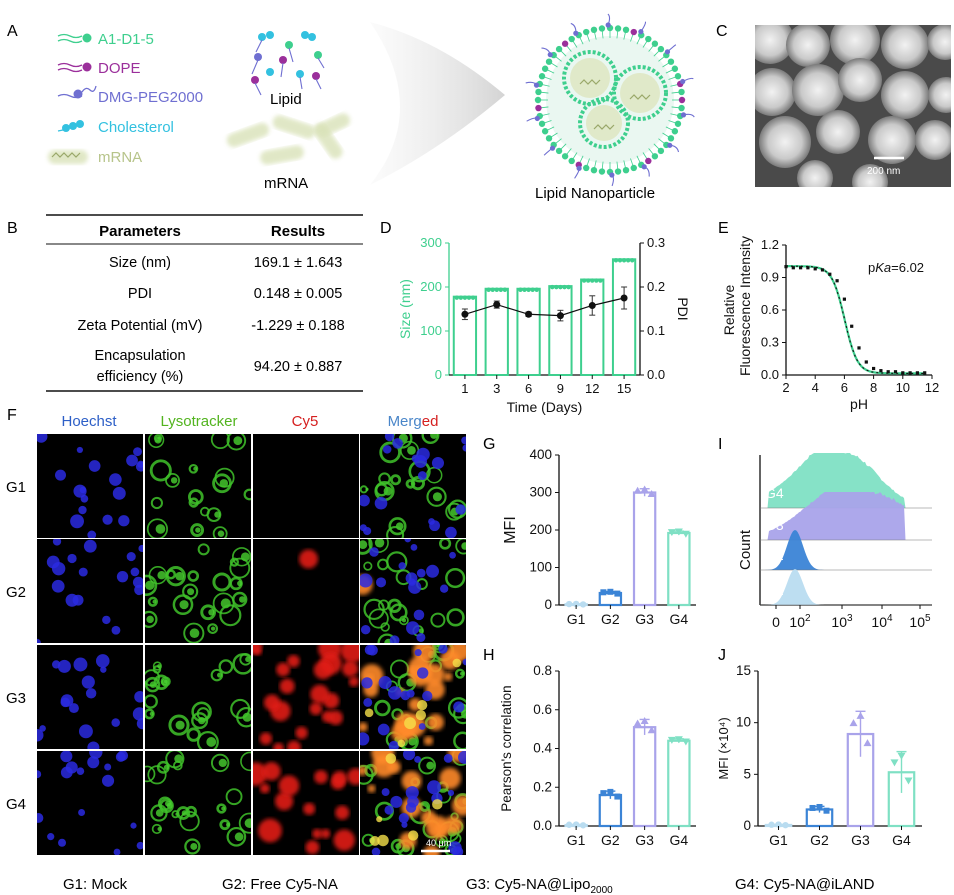  I want to click on mrna-label: mRNA, so click(286, 183).